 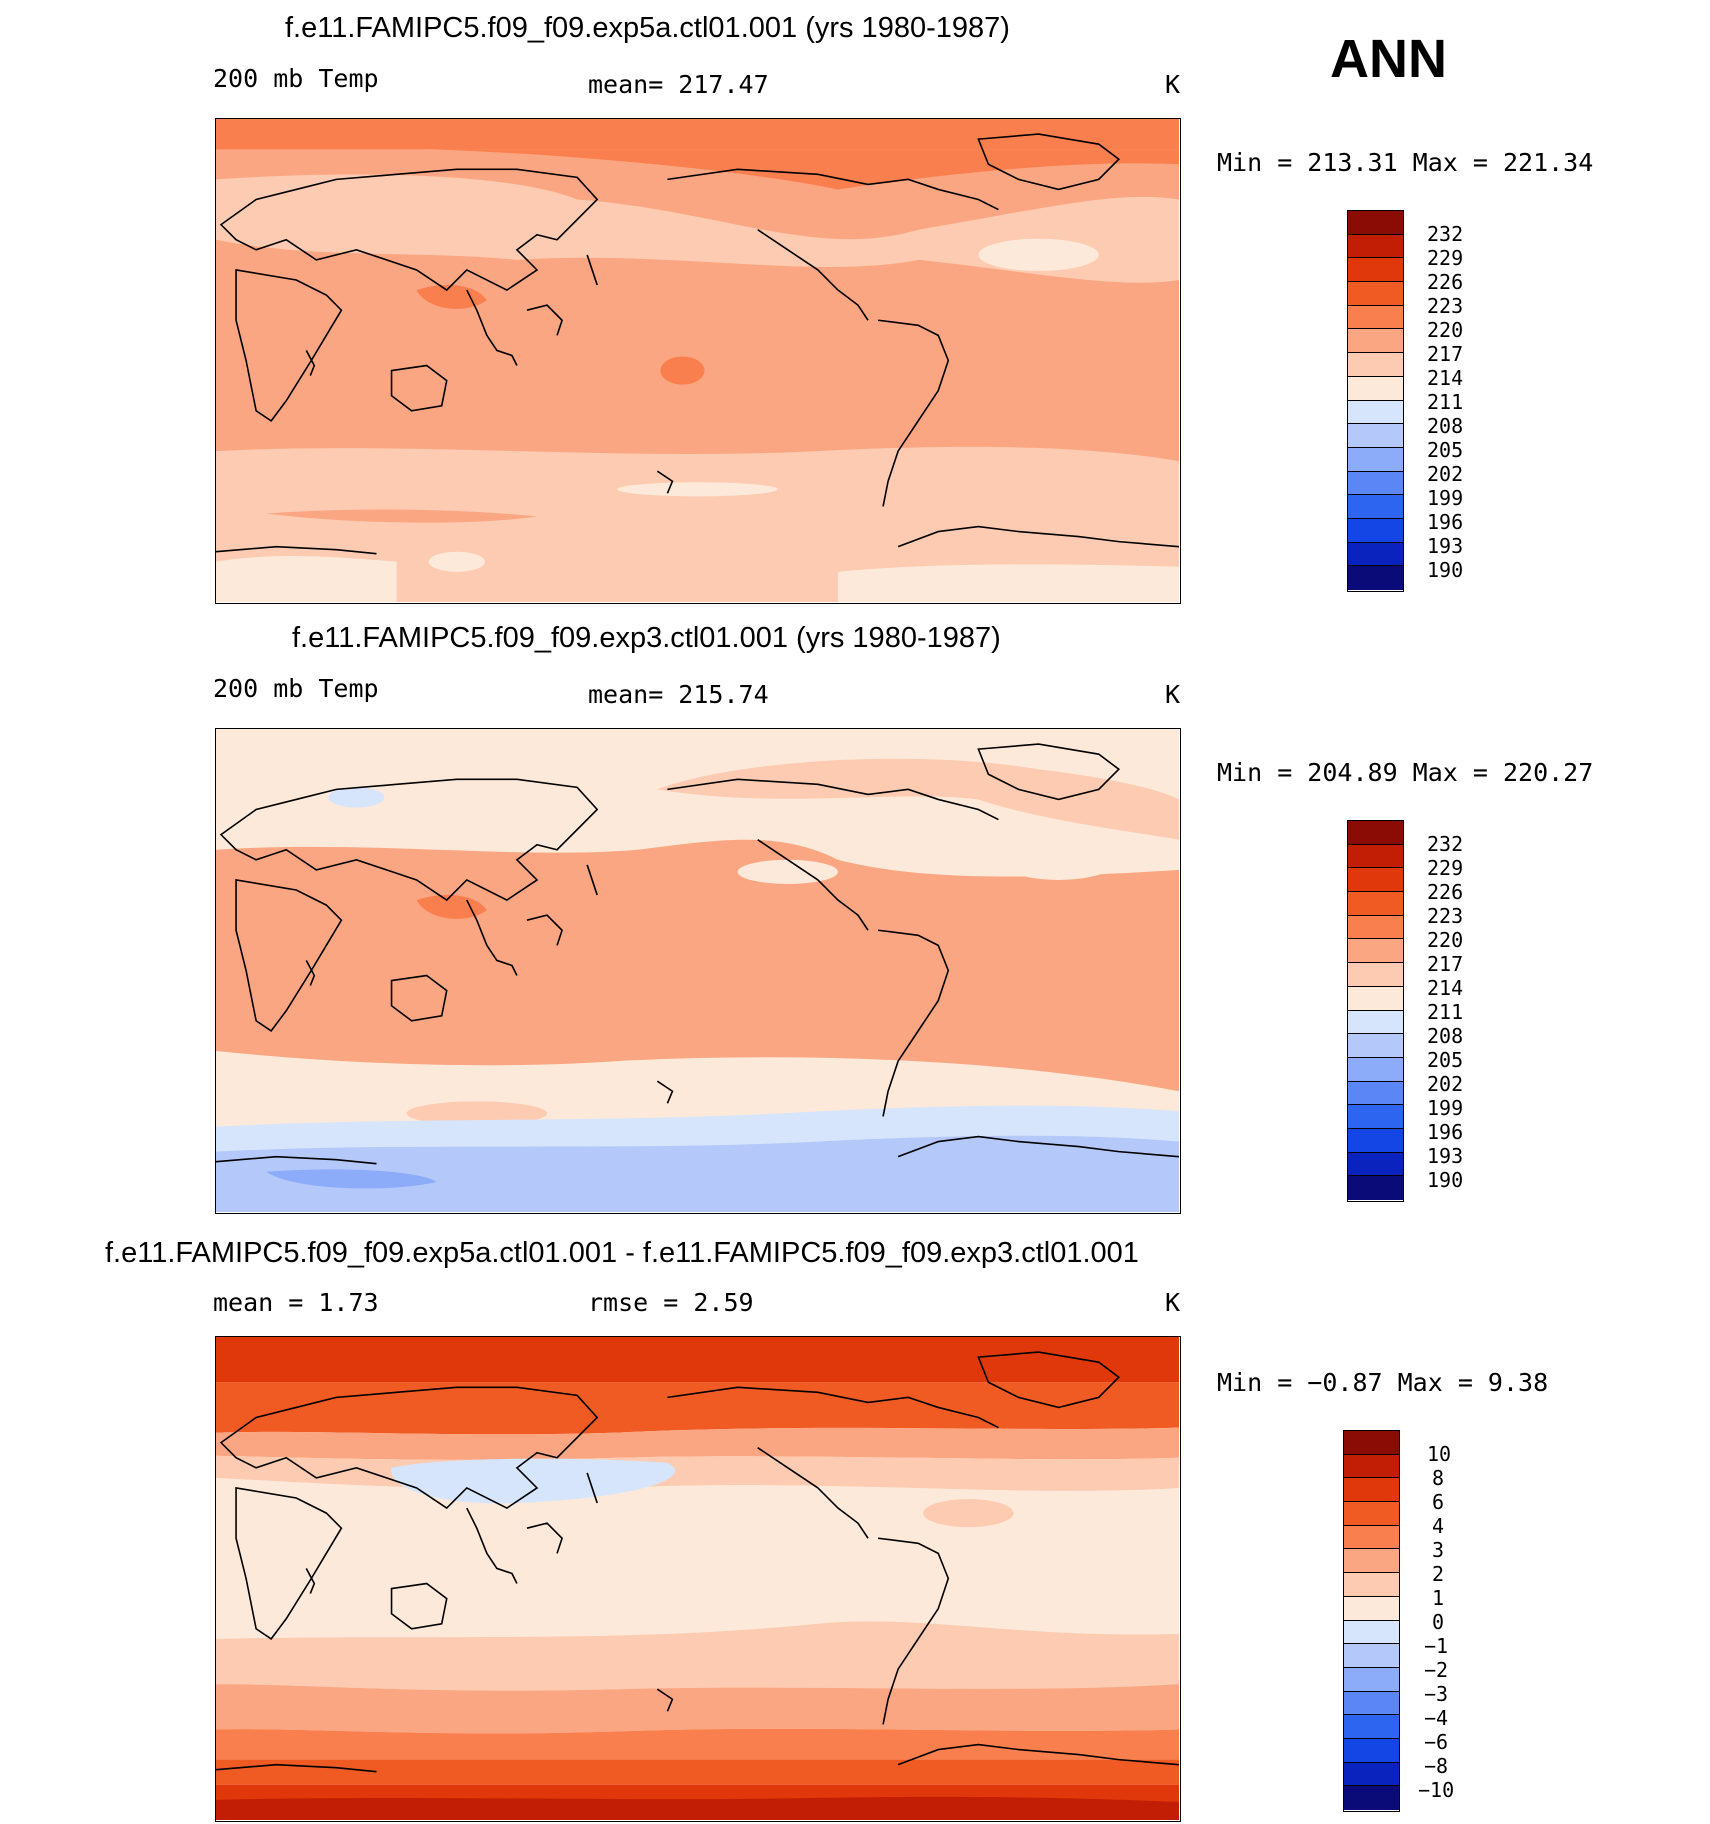 I want to click on panel2-field-europe-cold, so click(x=356, y=797).